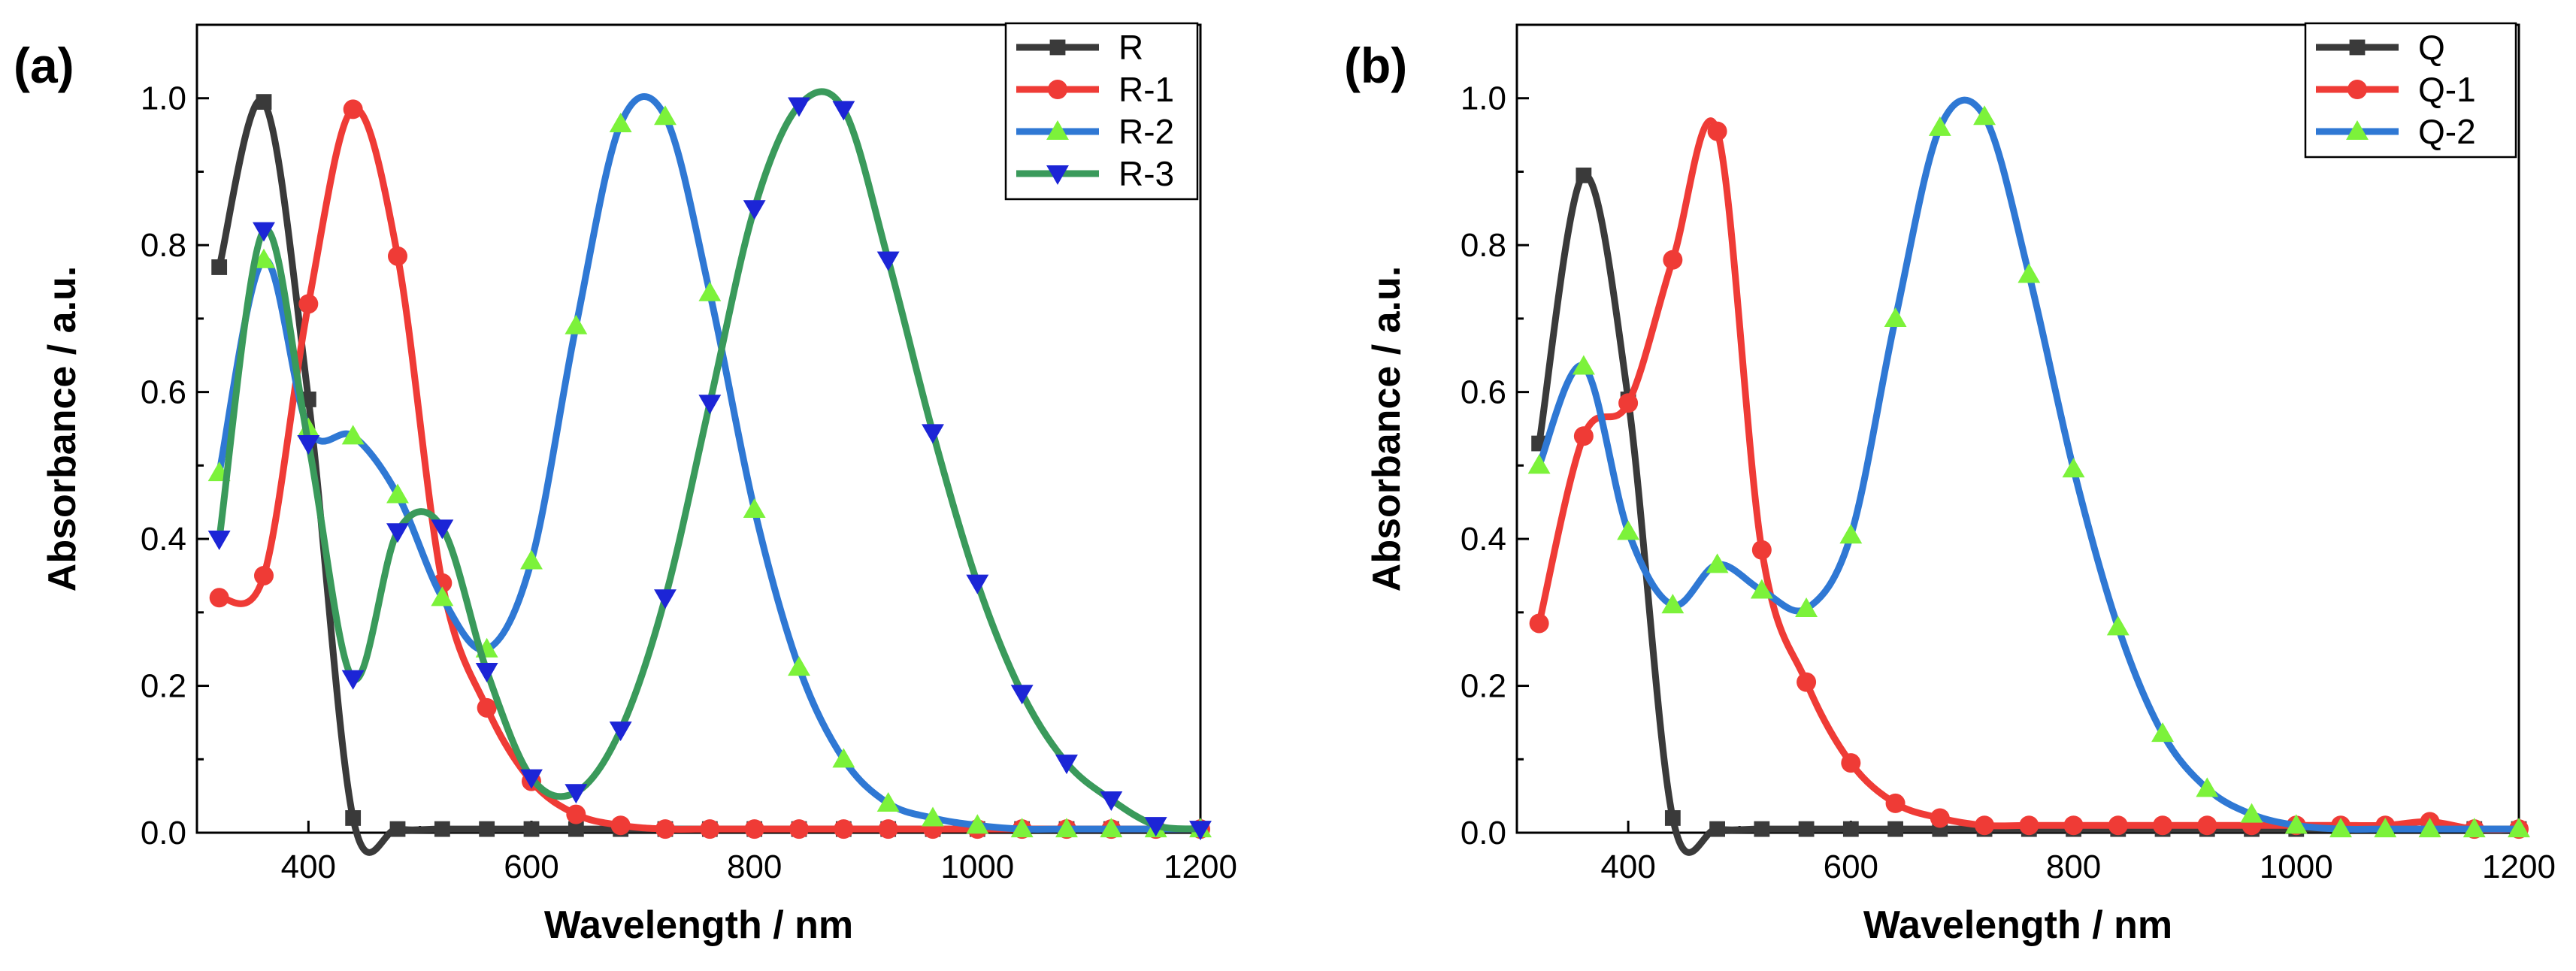 The width and height of the screenshot is (2576, 971). I want to click on legend-item: Q, so click(2380, 47).